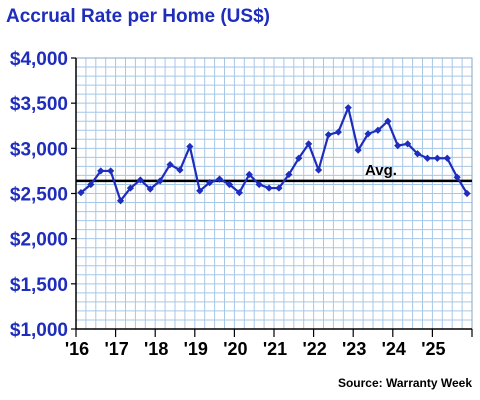 The image size is (480, 400). Describe the element at coordinates (138, 16) in the screenshot. I see `chart-title: Accrual Rate per Home (US$)` at that location.